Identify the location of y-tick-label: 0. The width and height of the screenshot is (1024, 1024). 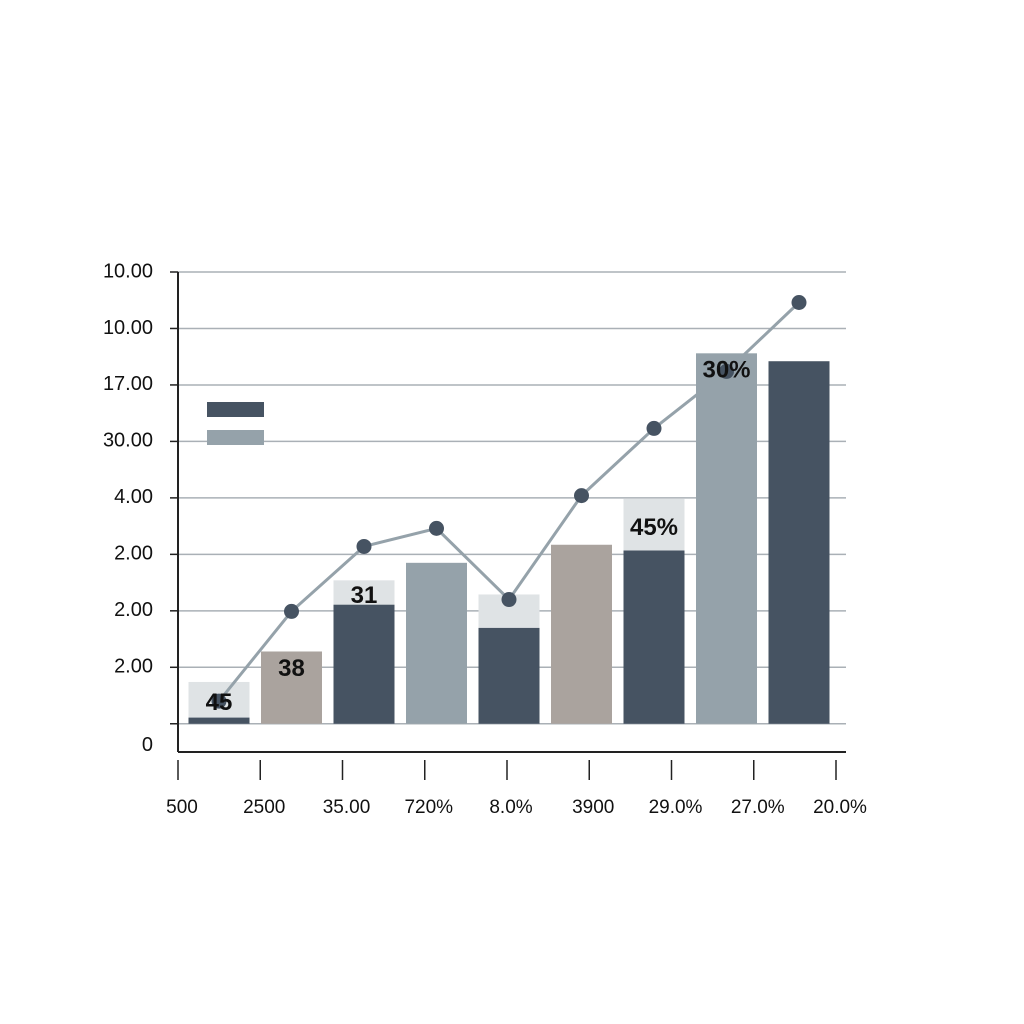
(147, 745).